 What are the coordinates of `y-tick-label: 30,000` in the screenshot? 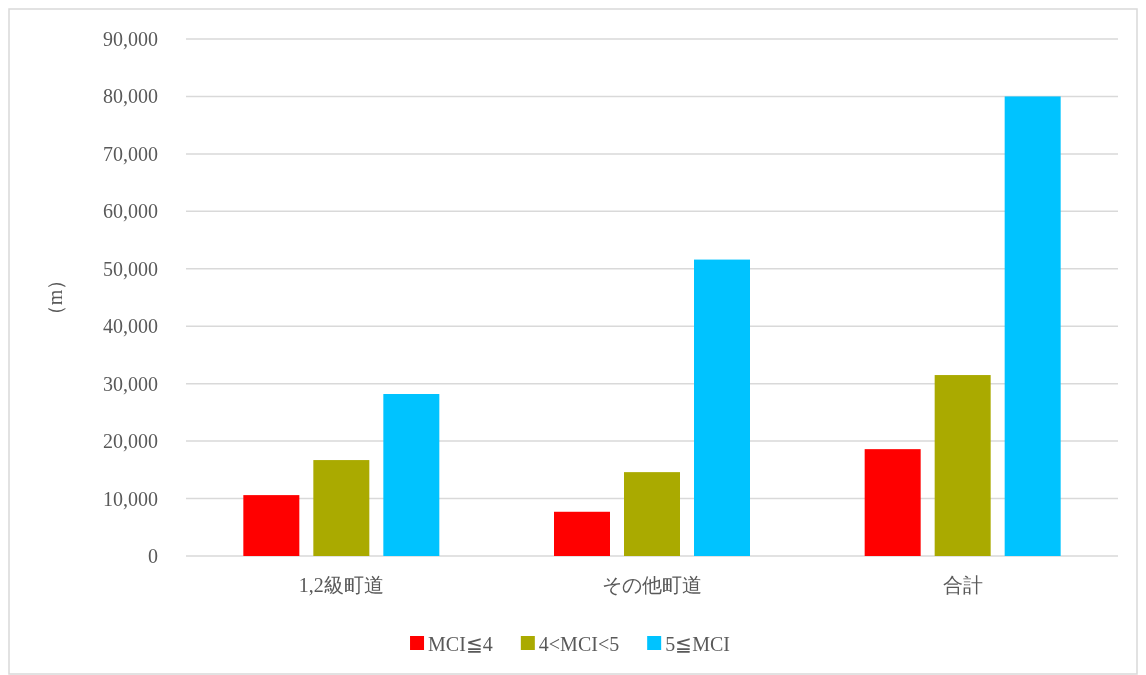 It's located at (130, 383).